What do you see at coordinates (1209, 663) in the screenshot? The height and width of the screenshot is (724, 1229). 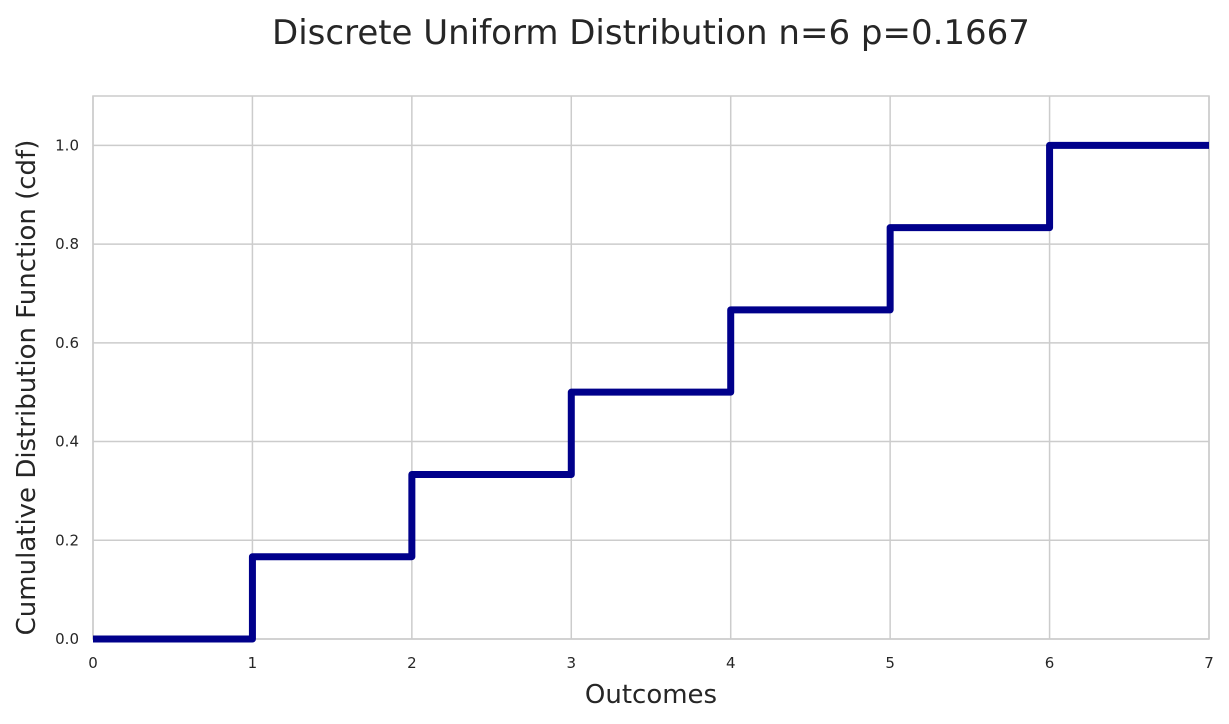 I see `x-tick-label: 7` at bounding box center [1209, 663].